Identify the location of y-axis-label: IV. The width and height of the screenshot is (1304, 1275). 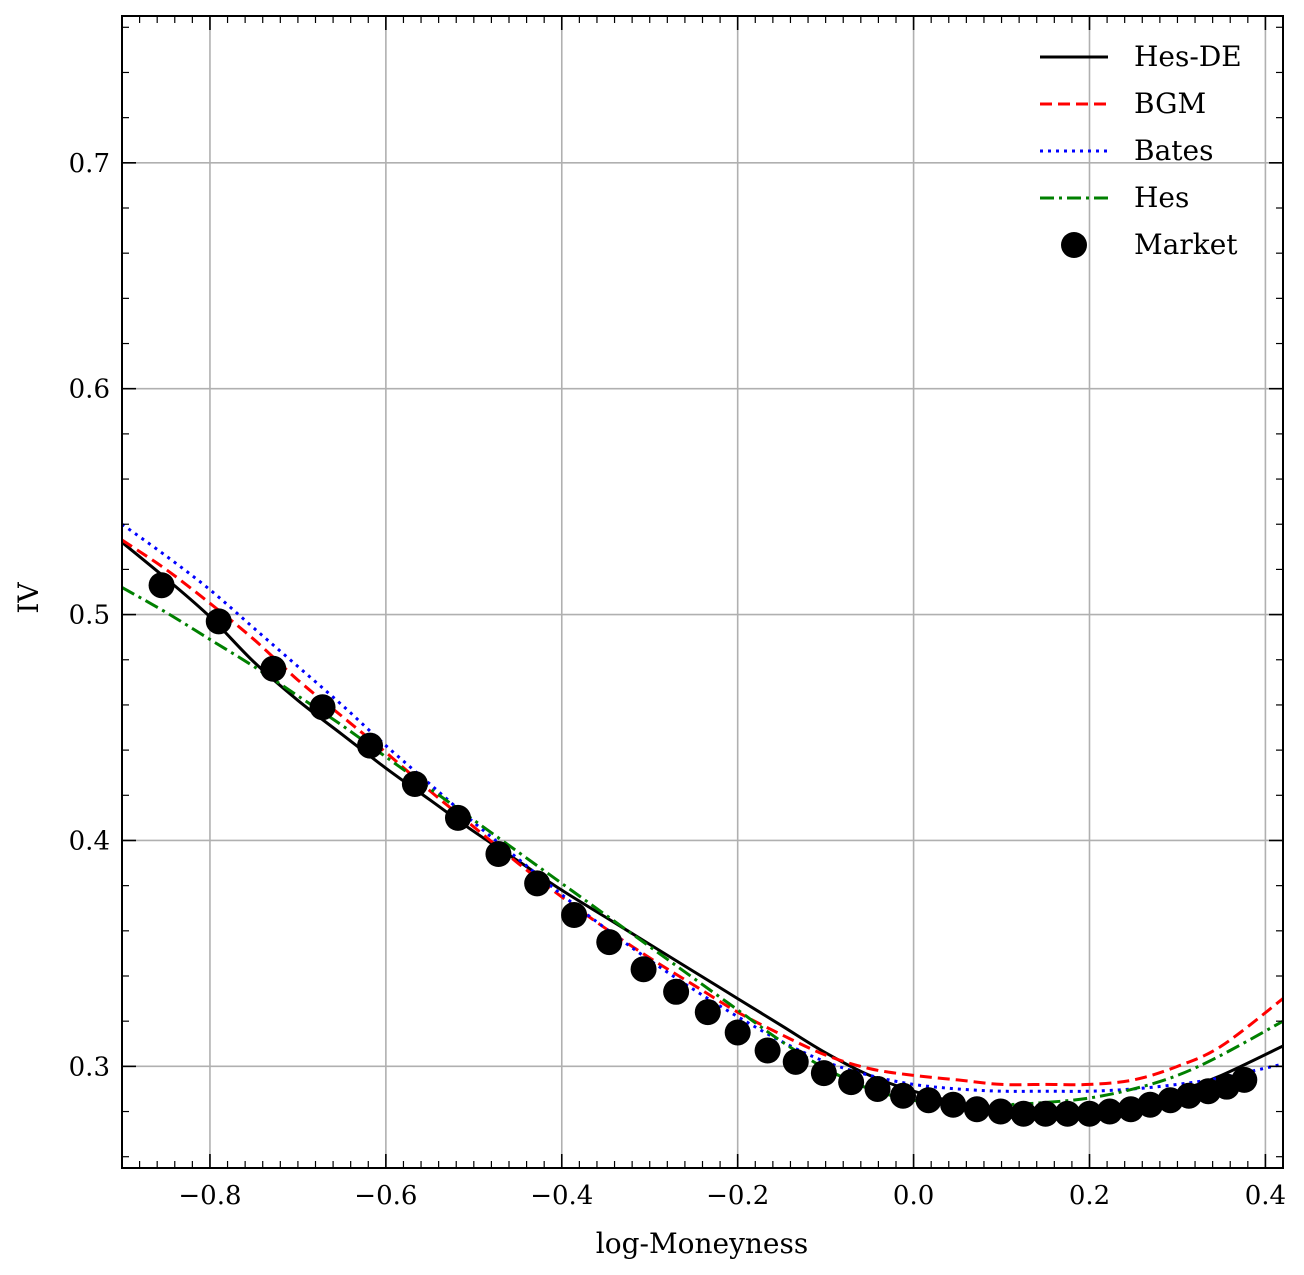
(28, 598).